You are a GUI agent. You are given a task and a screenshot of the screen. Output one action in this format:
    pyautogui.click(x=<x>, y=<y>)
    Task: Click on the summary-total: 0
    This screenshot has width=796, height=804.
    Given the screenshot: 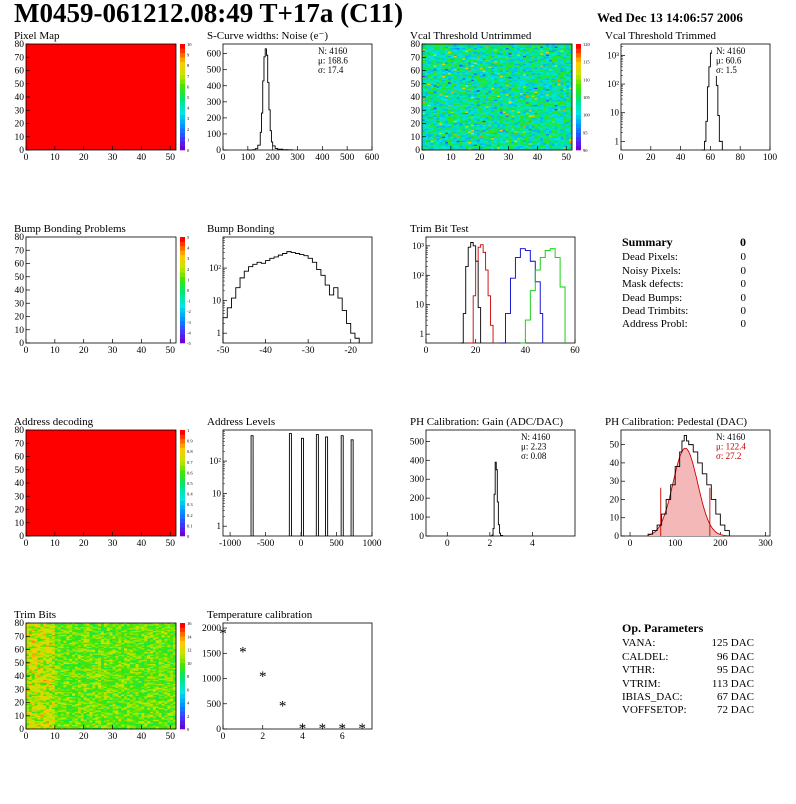 What is the action you would take?
    pyautogui.click(x=743, y=242)
    